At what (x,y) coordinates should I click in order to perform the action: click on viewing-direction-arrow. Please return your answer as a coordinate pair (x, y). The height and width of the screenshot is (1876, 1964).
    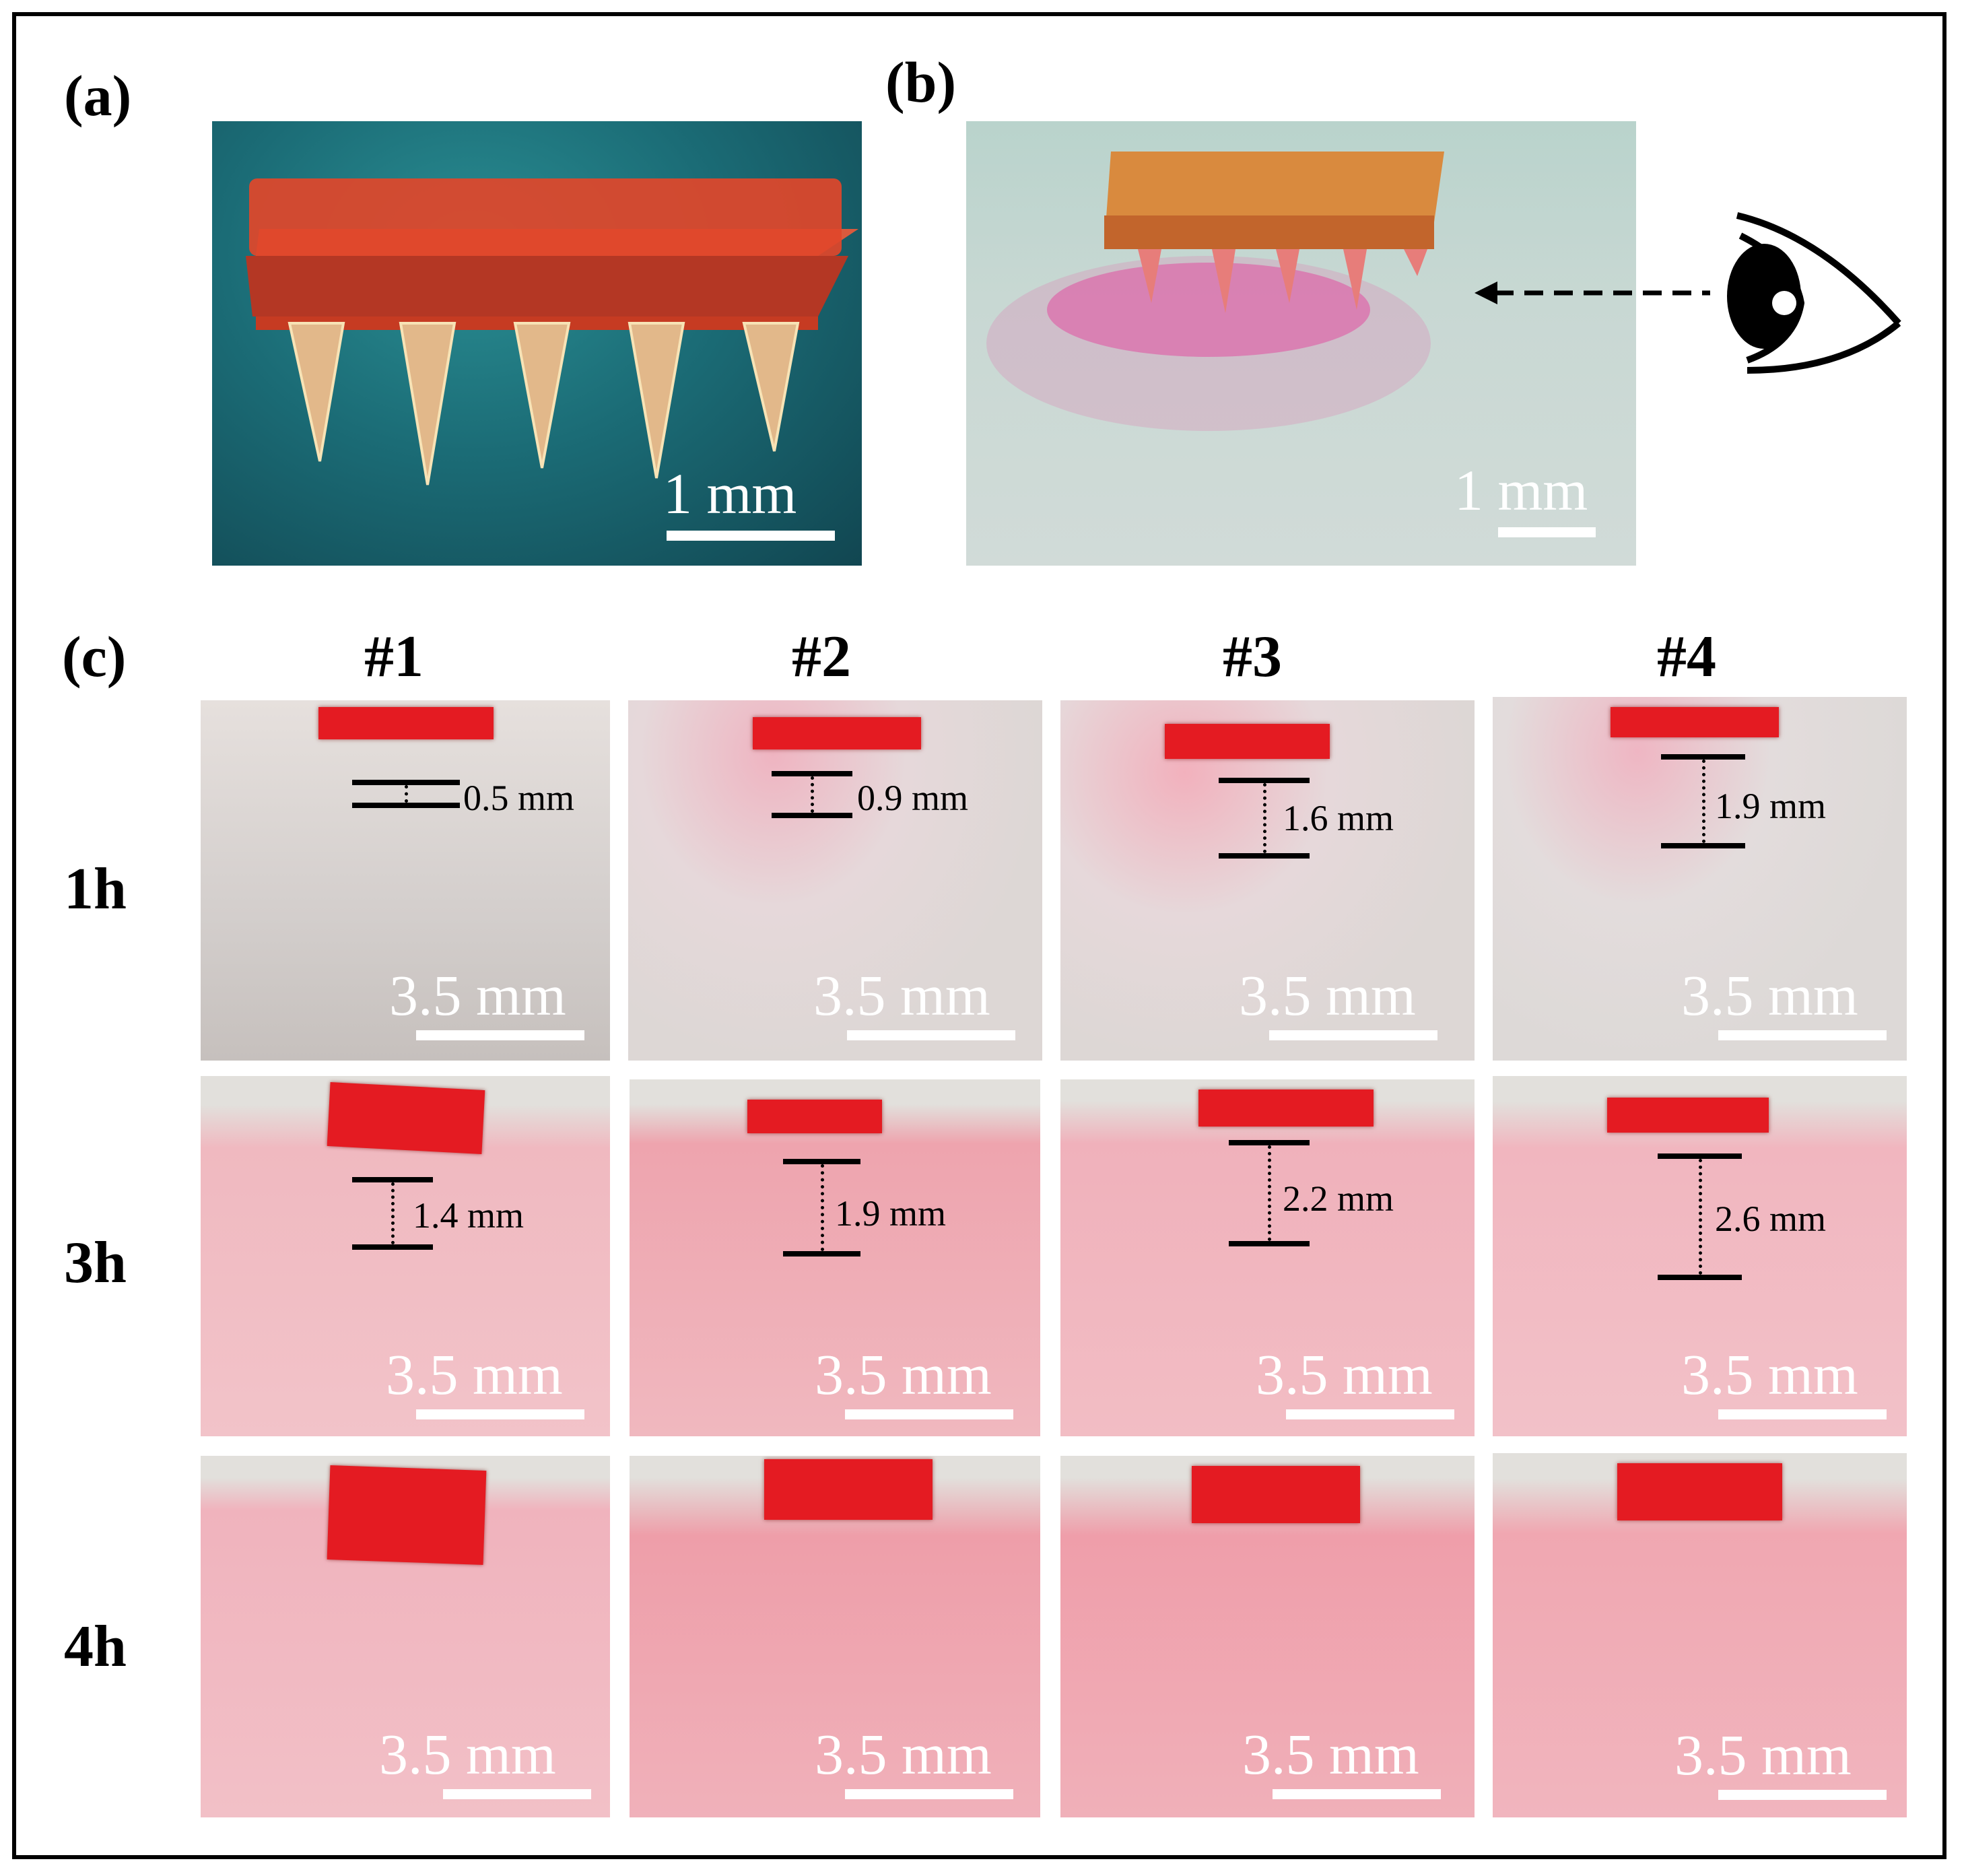
    Looking at the image, I should click on (1592, 292).